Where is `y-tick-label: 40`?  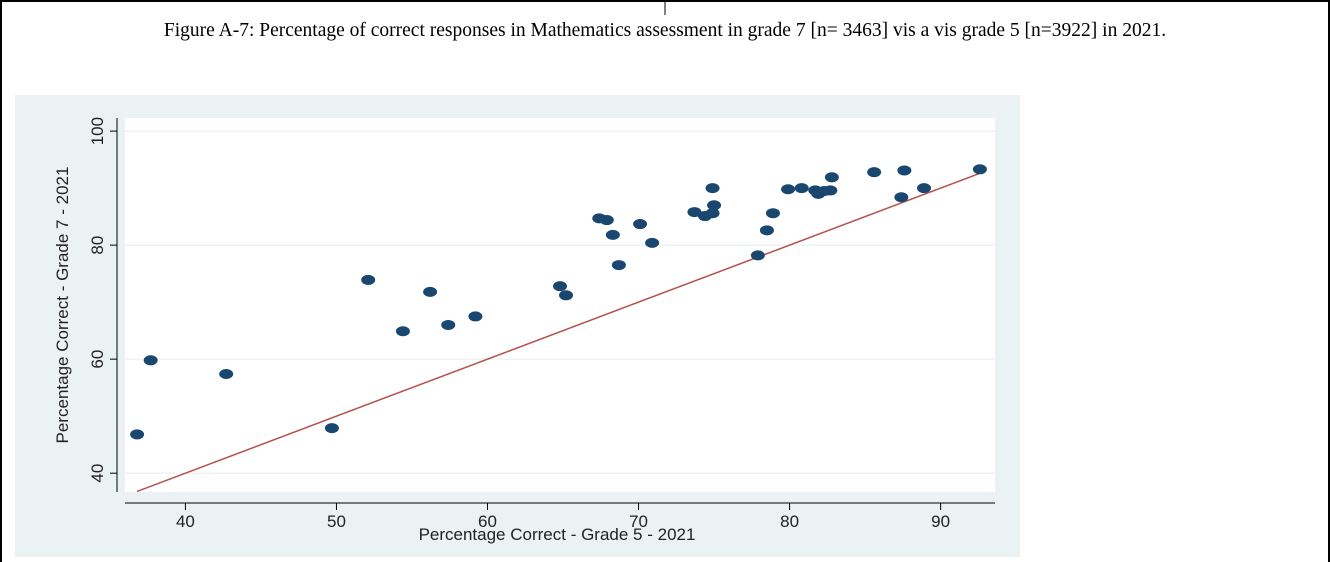
y-tick-label: 40 is located at coordinates (97, 473).